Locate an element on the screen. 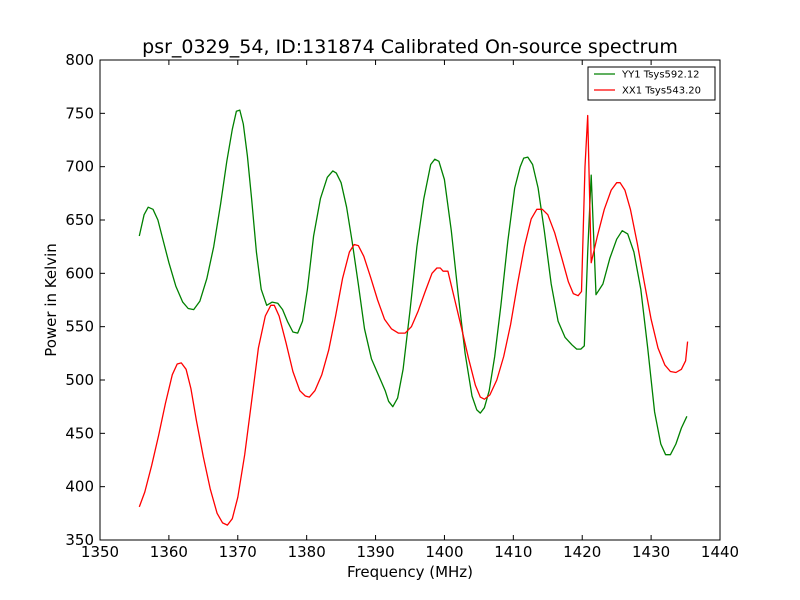  y-tick-label-2: 450 is located at coordinates (79, 433).